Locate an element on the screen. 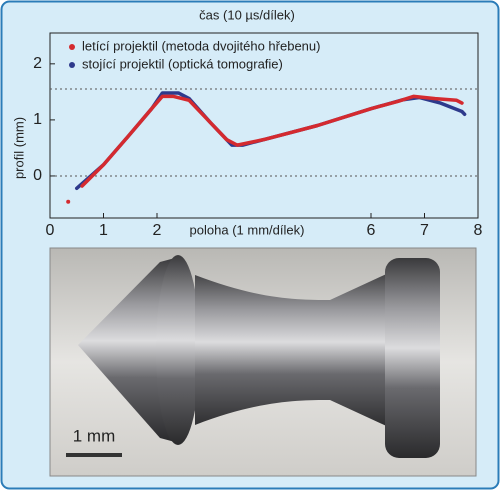 The image size is (500, 495). data-line is located at coordinates (272, 141).